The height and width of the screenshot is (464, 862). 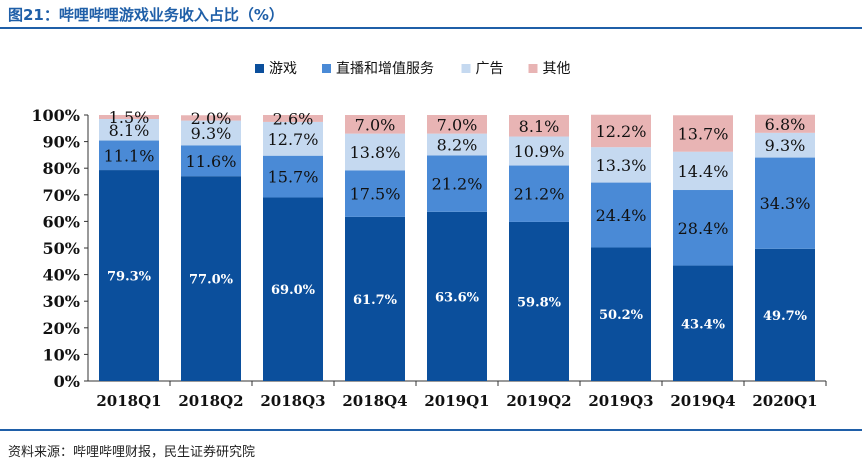 I want to click on y-tick-label: 10%, so click(x=61, y=354).